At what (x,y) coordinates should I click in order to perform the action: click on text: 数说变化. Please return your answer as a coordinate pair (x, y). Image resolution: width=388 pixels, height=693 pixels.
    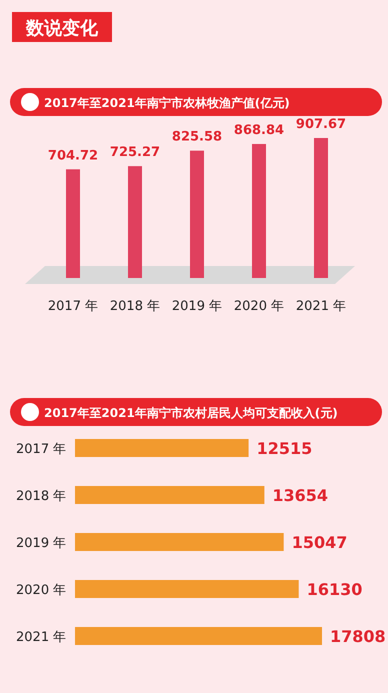
    Looking at the image, I should click on (62, 28).